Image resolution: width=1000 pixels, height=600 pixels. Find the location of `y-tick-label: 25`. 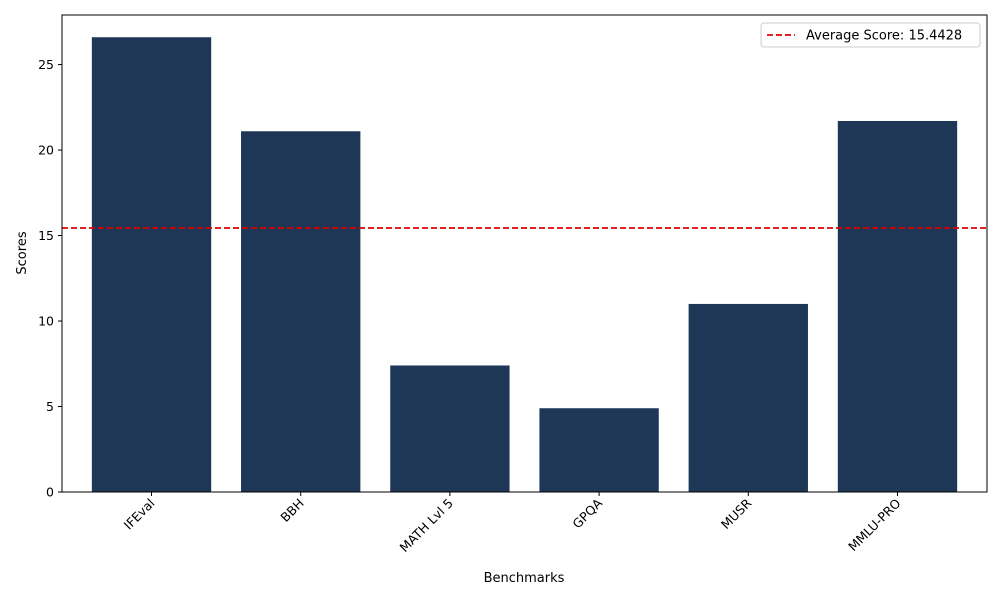

y-tick-label: 25 is located at coordinates (46, 64).